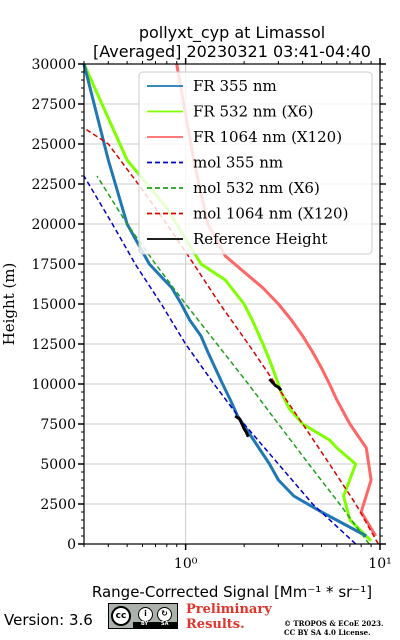 The width and height of the screenshot is (400, 640). I want to click on chart-title: pollyxt_cyp at Limassol, so click(232, 33).